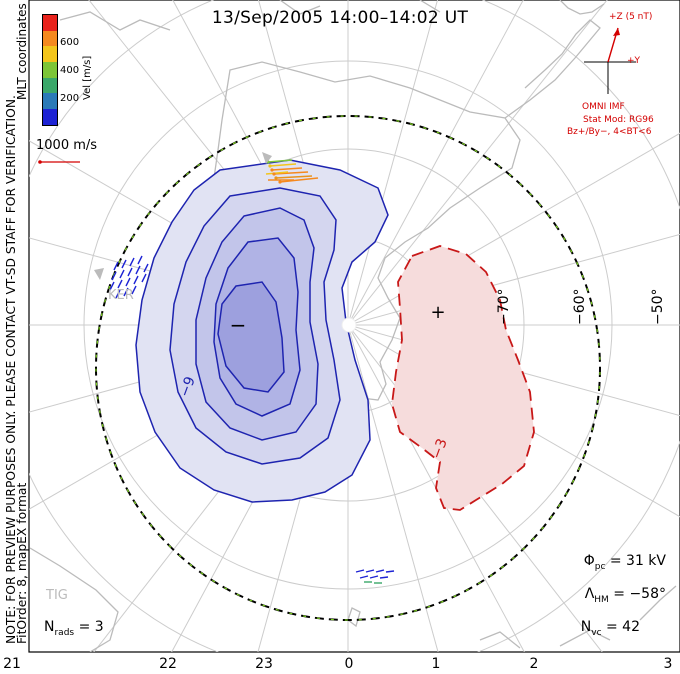  I want to click on stat-phi-symbol: Φ, so click(589, 561).